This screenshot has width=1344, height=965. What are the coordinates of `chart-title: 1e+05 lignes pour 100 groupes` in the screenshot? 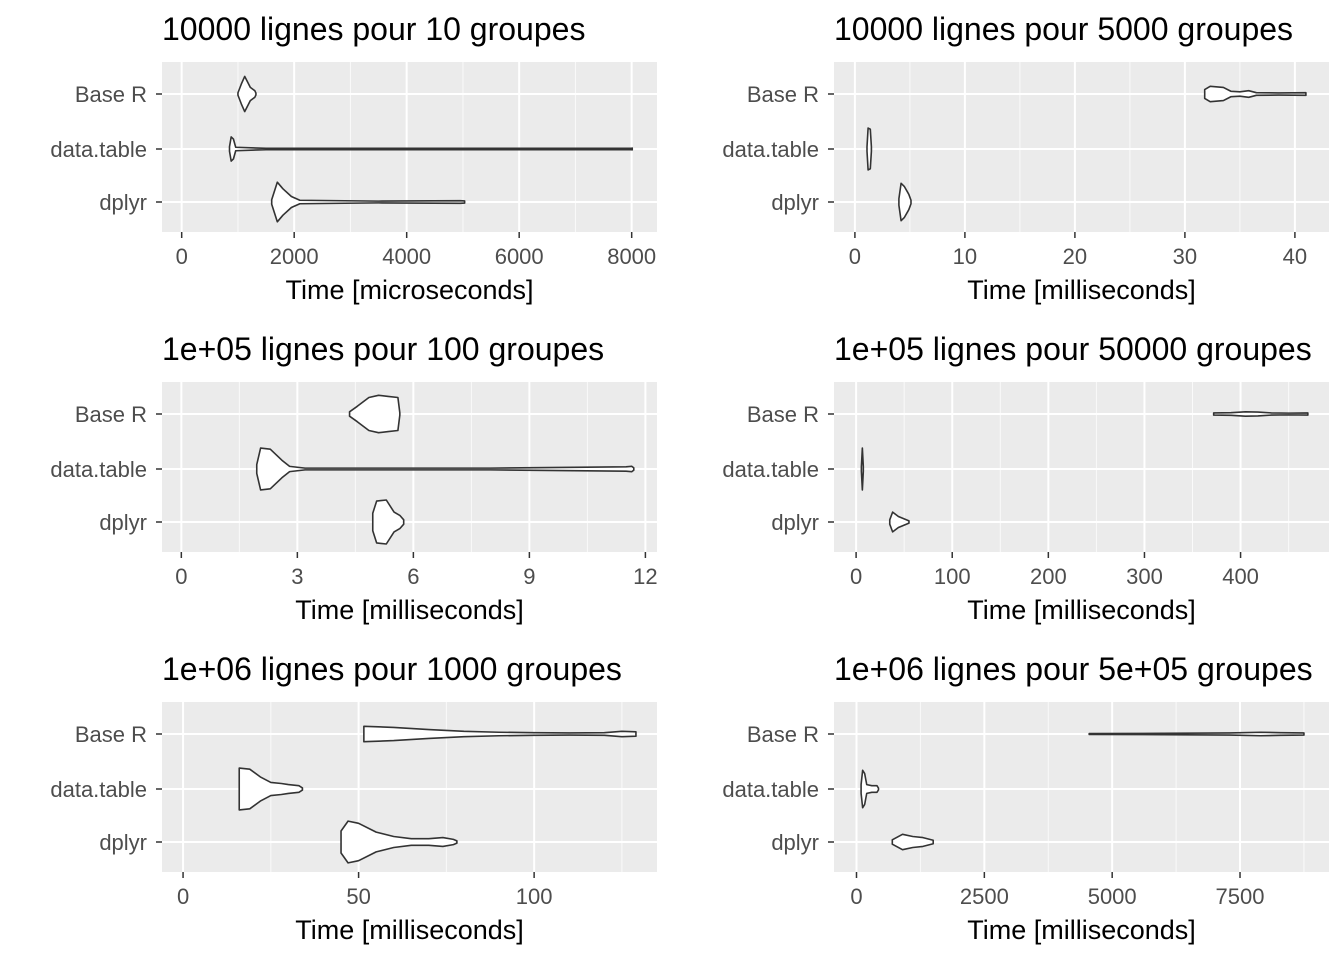 It's located at (383, 349).